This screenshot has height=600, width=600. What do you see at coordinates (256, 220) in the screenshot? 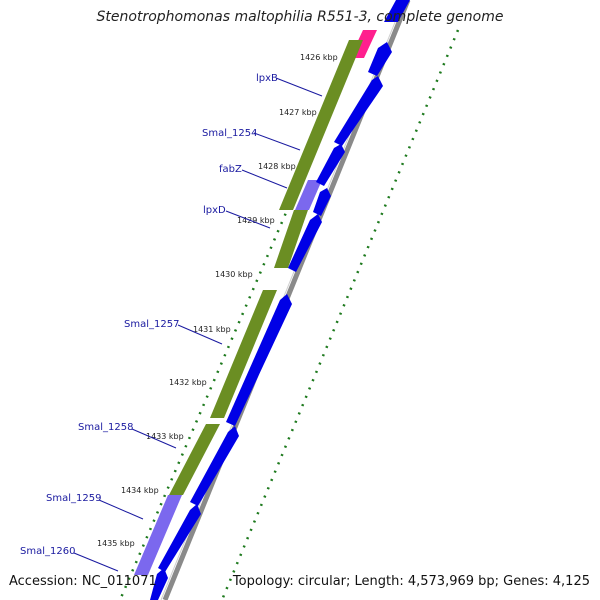
I see `kbp-tick-label: 1429 kbp` at bounding box center [256, 220].